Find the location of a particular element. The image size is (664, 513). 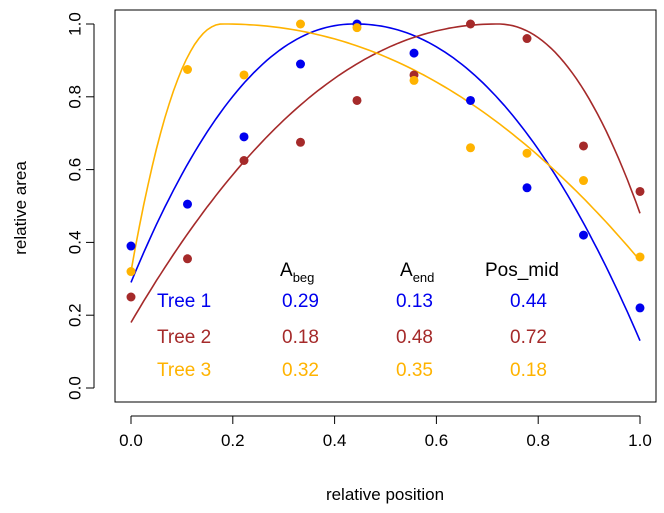

y-tick-label: 0.0 is located at coordinates (74, 388).